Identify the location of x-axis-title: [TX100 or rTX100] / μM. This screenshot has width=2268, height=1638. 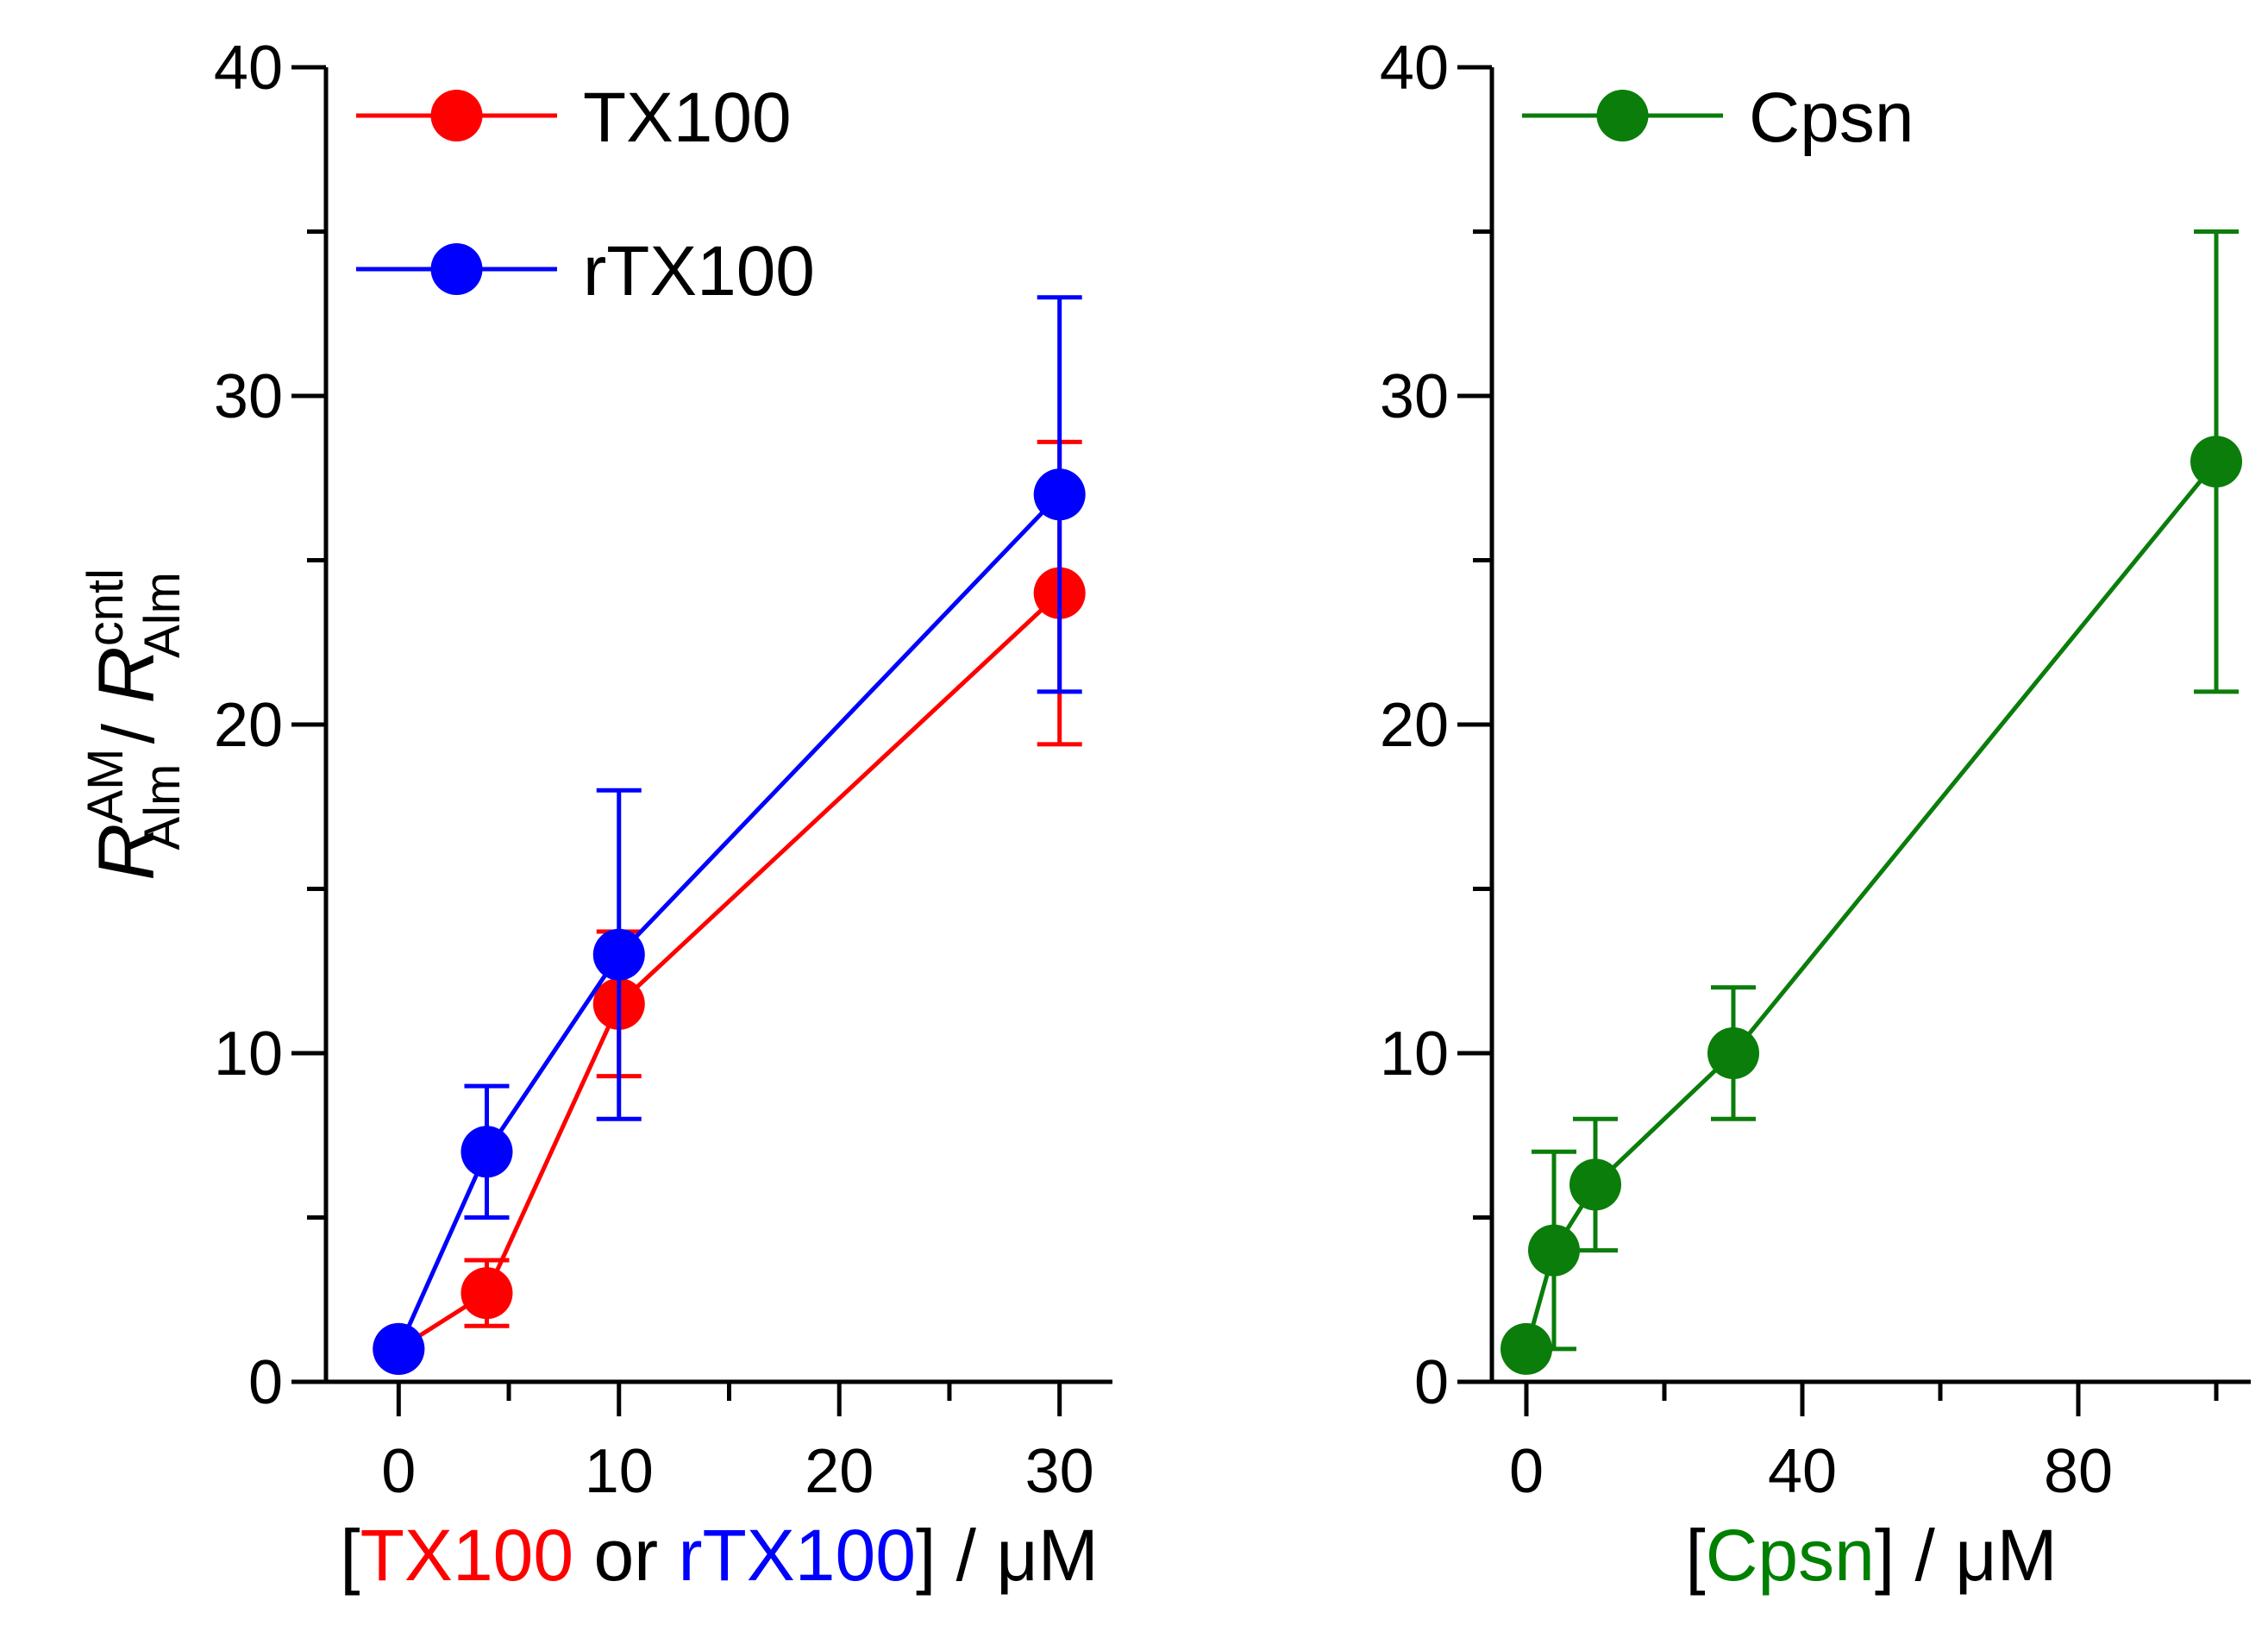
(719, 1555).